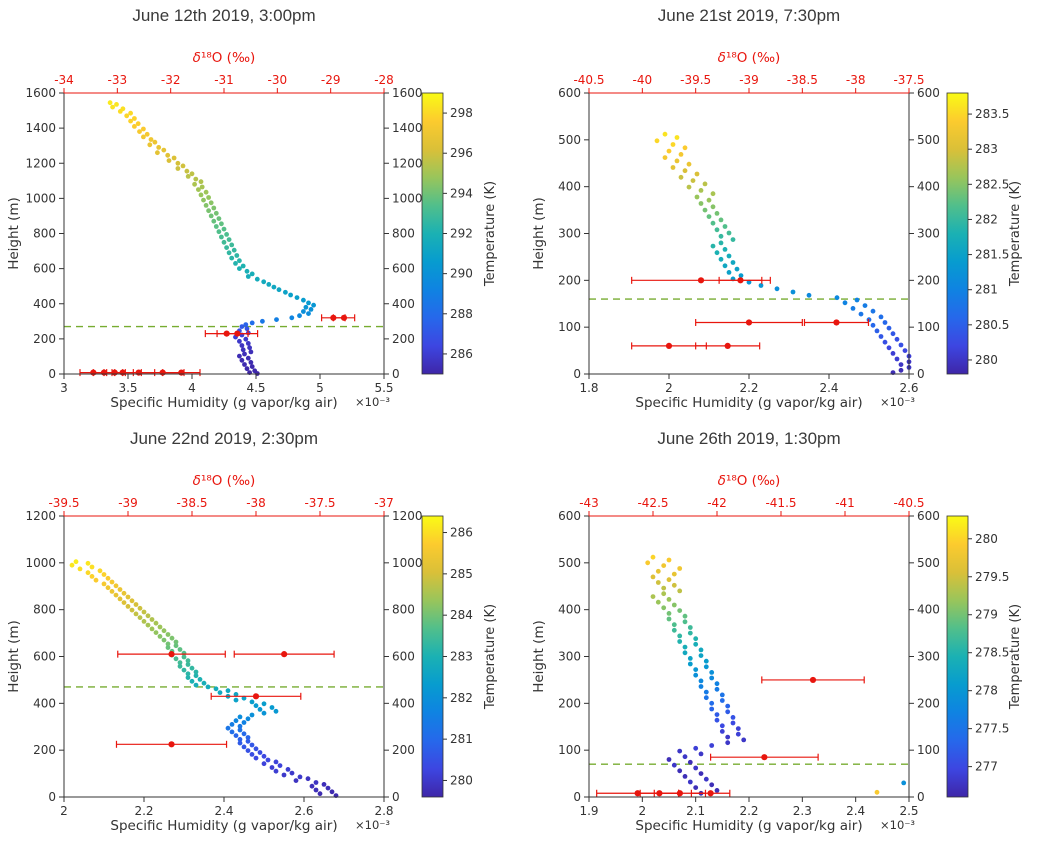  What do you see at coordinates (461, 234) in the screenshot?
I see `colorbar-tick-label: 292` at bounding box center [461, 234].